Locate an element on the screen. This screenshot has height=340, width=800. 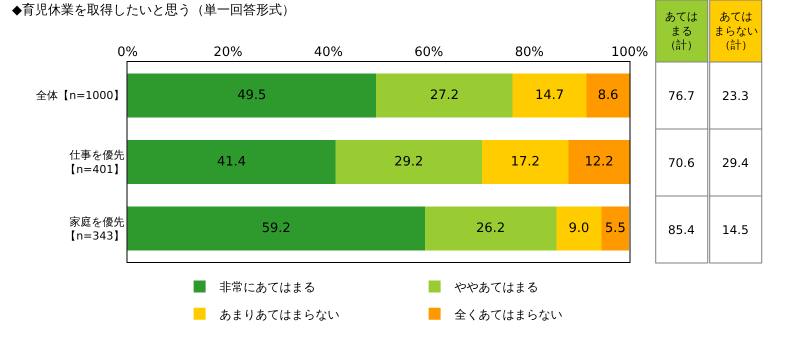
text: 14.5 is located at coordinates (735, 230).